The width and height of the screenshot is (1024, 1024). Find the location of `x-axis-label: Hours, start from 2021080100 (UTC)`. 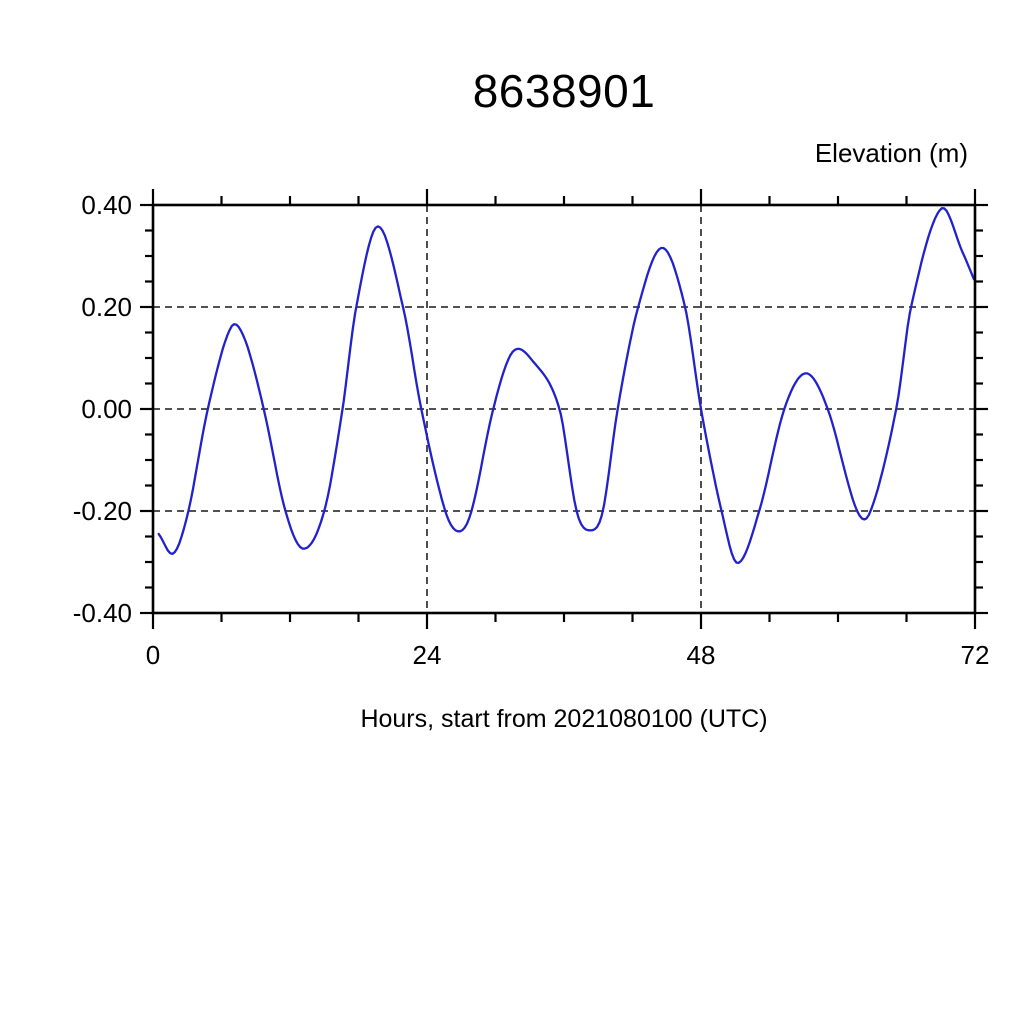

x-axis-label: Hours, start from 2021080100 (UTC) is located at coordinates (564, 719).